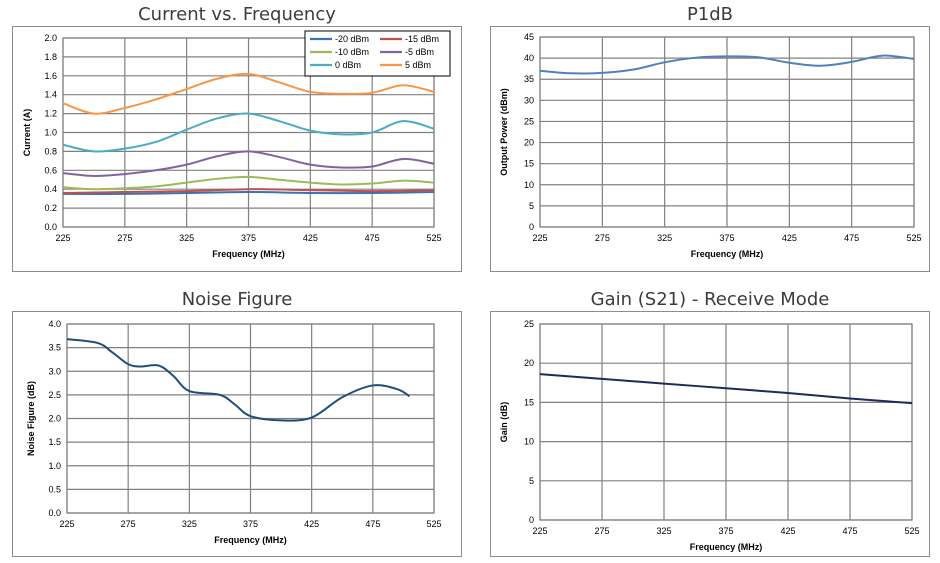 The image size is (940, 563). What do you see at coordinates (504, 422) in the screenshot?
I see `y-axis-label: Gain (dB)` at bounding box center [504, 422].